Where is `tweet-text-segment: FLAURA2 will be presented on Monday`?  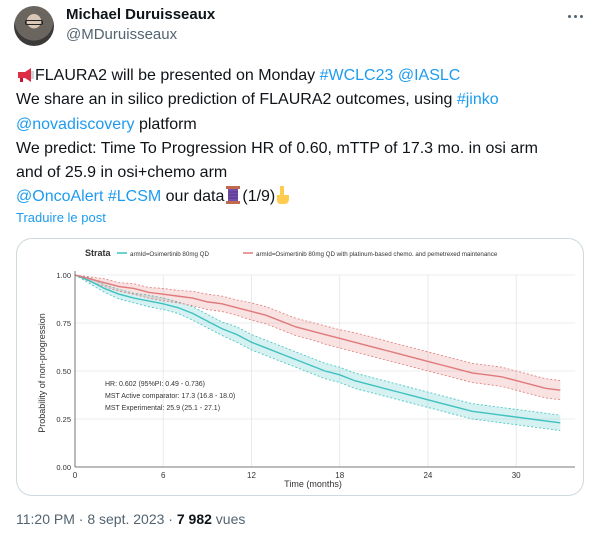
tweet-text-segment: FLAURA2 will be presented on Monday is located at coordinates (177, 75).